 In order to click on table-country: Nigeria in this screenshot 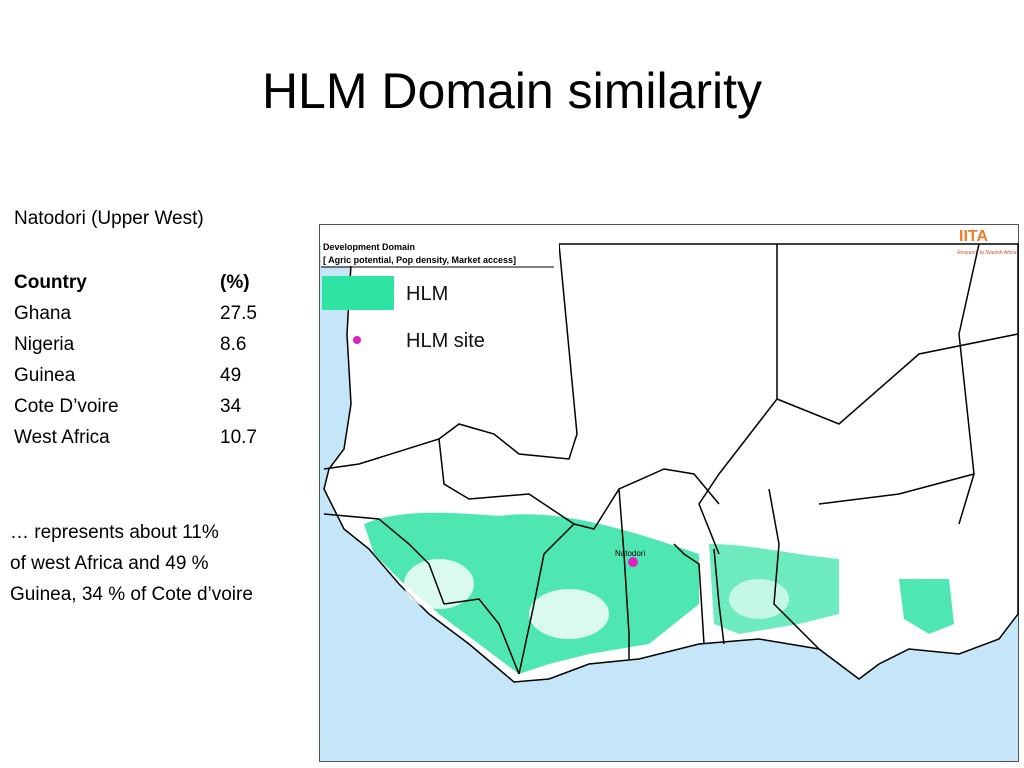, I will do `click(44, 344)`.